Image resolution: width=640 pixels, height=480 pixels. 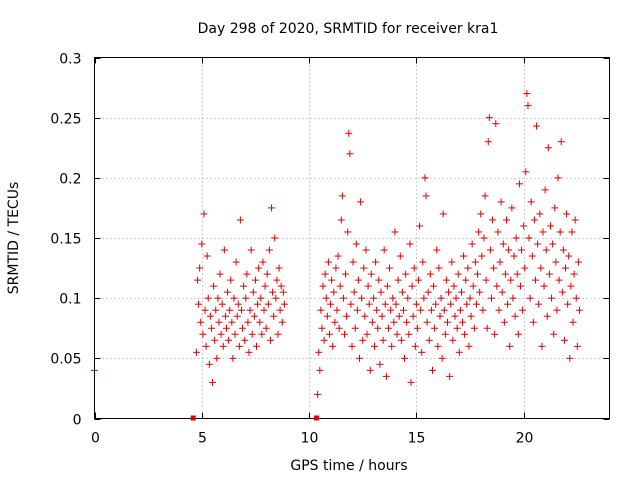 What do you see at coordinates (70, 300) in the screenshot?
I see `y-tick-label: 0.1` at bounding box center [70, 300].